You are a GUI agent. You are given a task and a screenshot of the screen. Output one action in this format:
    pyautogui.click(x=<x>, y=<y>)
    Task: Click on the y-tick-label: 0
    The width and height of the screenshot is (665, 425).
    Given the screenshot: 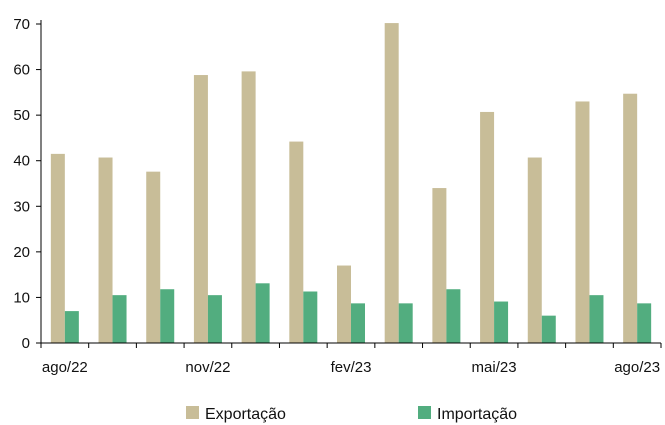 What is the action you would take?
    pyautogui.click(x=26, y=343)
    